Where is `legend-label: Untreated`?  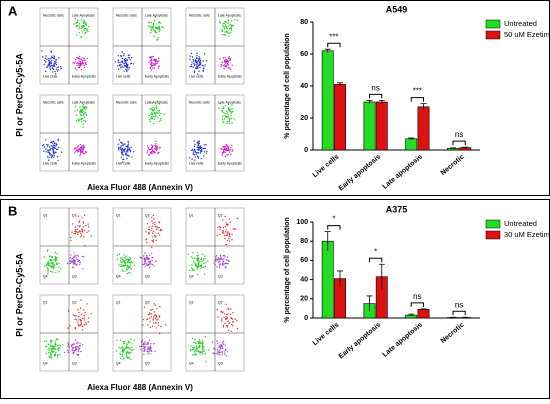
legend-label: Untreated is located at coordinates (520, 223).